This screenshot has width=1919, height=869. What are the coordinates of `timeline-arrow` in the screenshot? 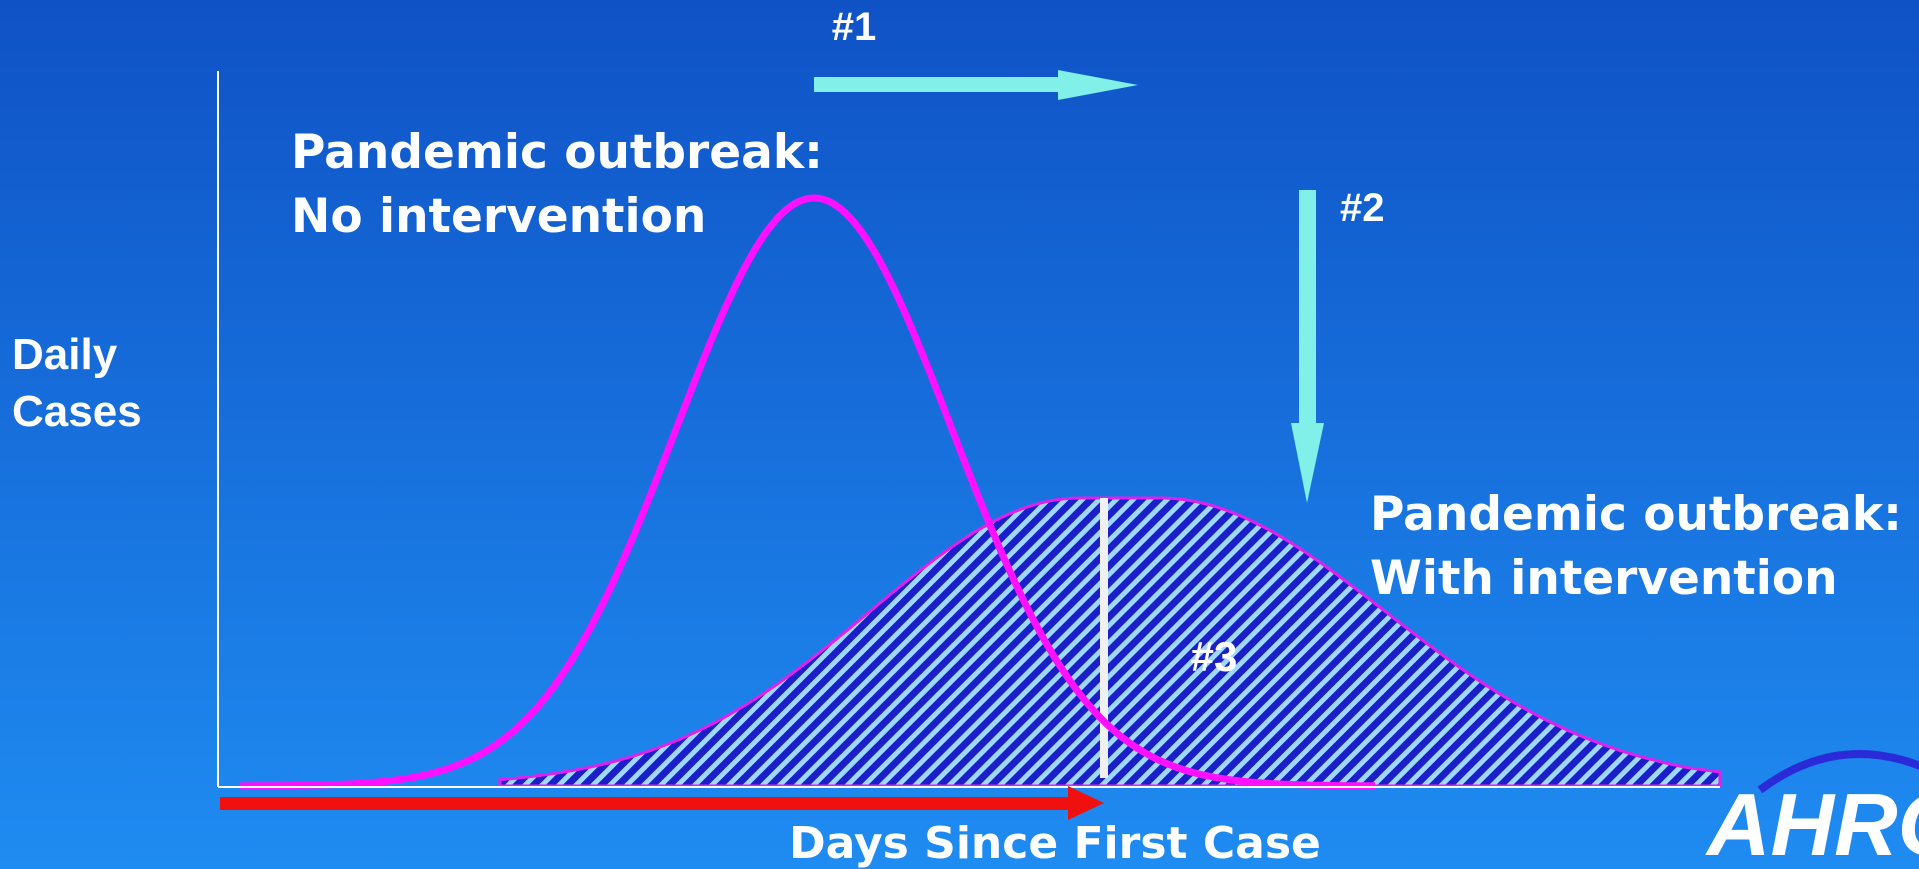 It's located at (662, 803).